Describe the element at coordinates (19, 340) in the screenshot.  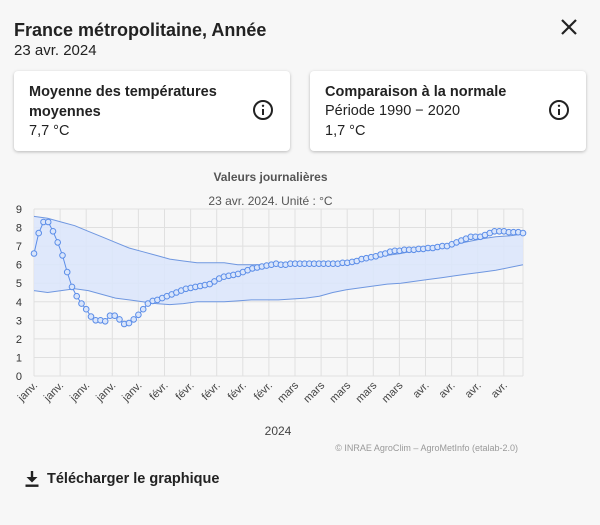
I see `y-tick-label: 2` at that location.